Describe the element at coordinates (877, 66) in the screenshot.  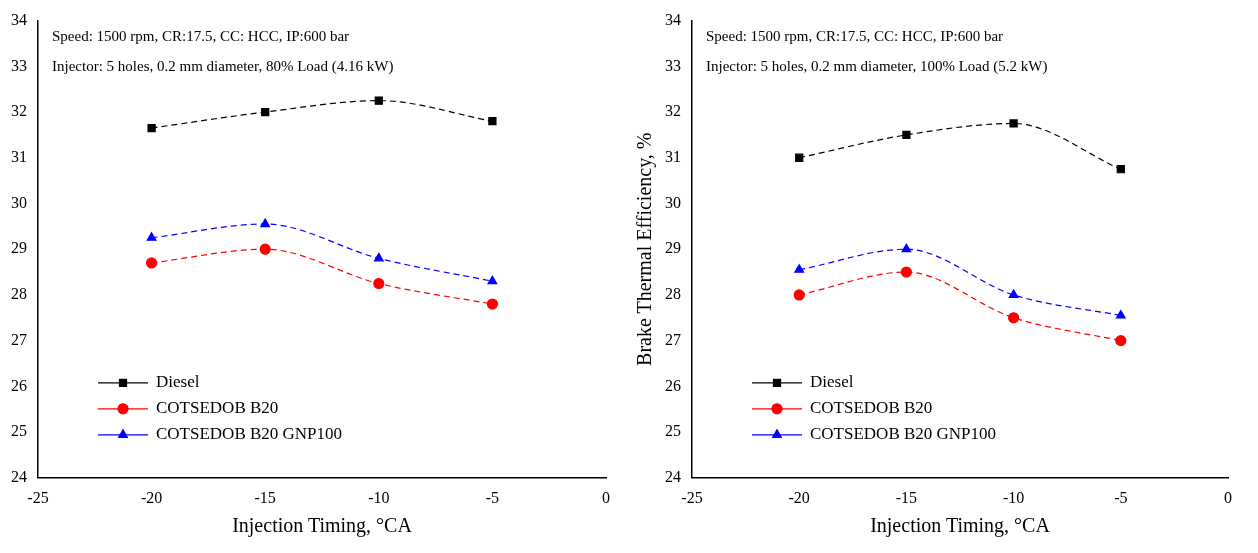
I see `annotation: Injector: 5 holes, 0.2 mm diameter, 100% Load (5.2 kW)` at that location.